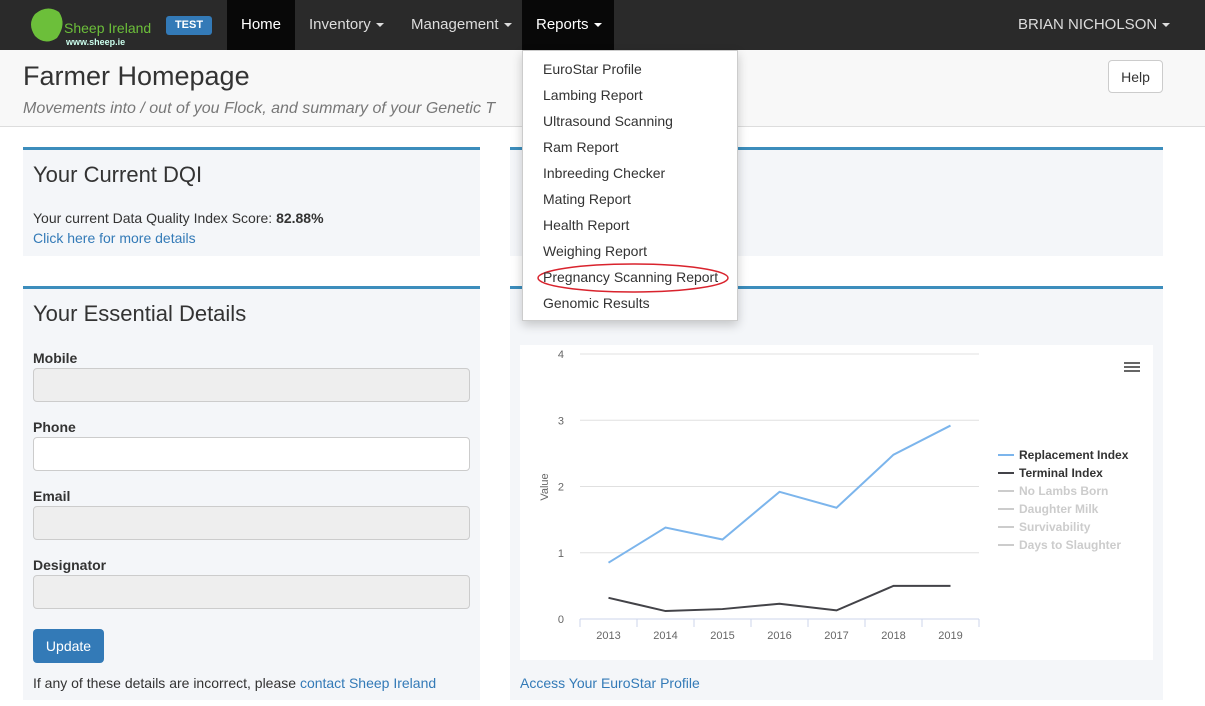 The height and width of the screenshot is (706, 1205). What do you see at coordinates (587, 199) in the screenshot?
I see `menu-item: Mating Report` at bounding box center [587, 199].